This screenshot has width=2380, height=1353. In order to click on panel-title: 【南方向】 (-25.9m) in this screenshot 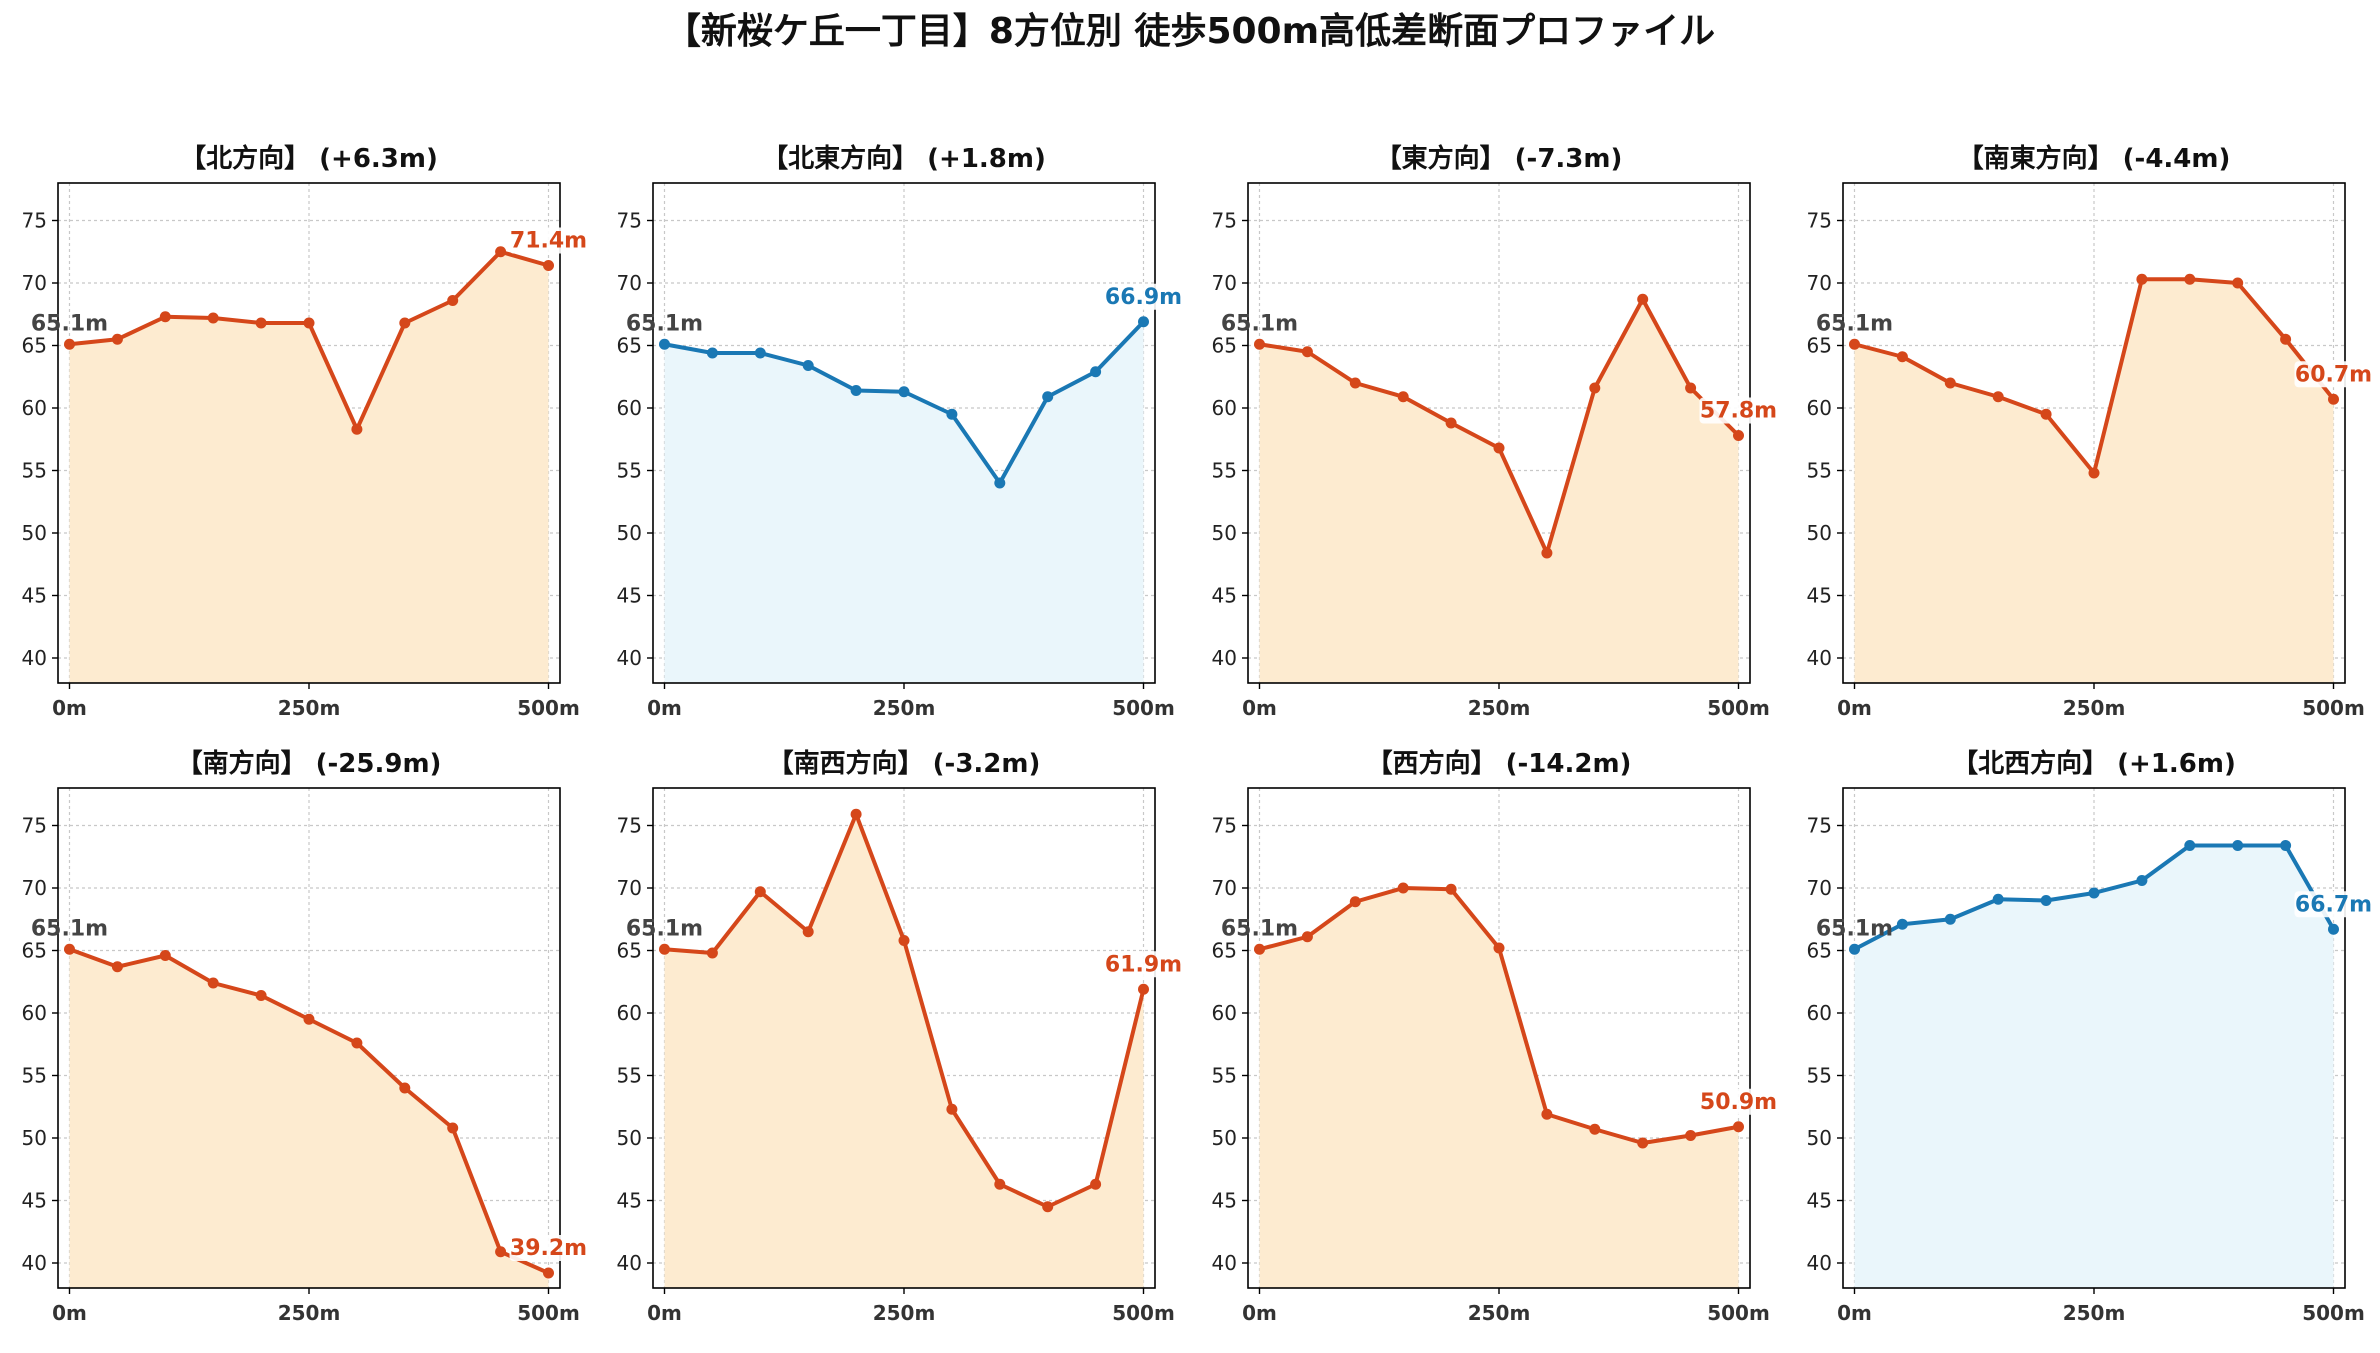, I will do `click(309, 763)`.